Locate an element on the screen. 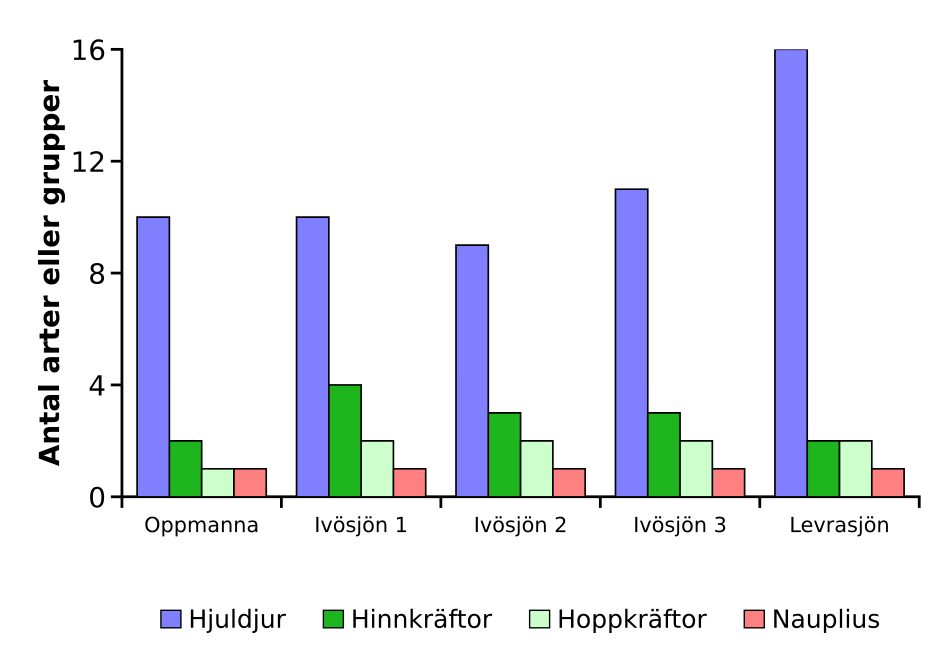  legend-label: Hjuldjur is located at coordinates (238, 620).